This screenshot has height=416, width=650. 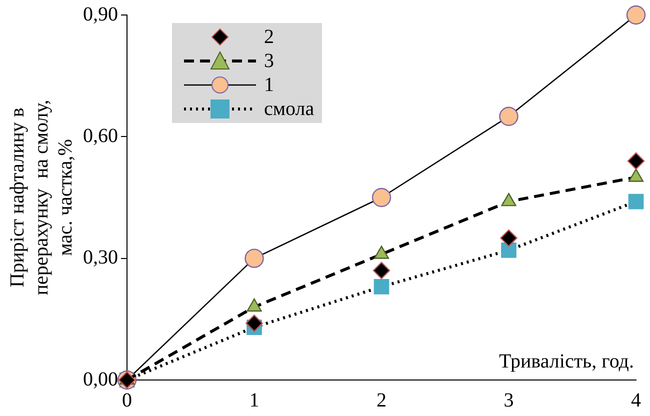 I want to click on x-tick-label: 1, so click(x=254, y=400).